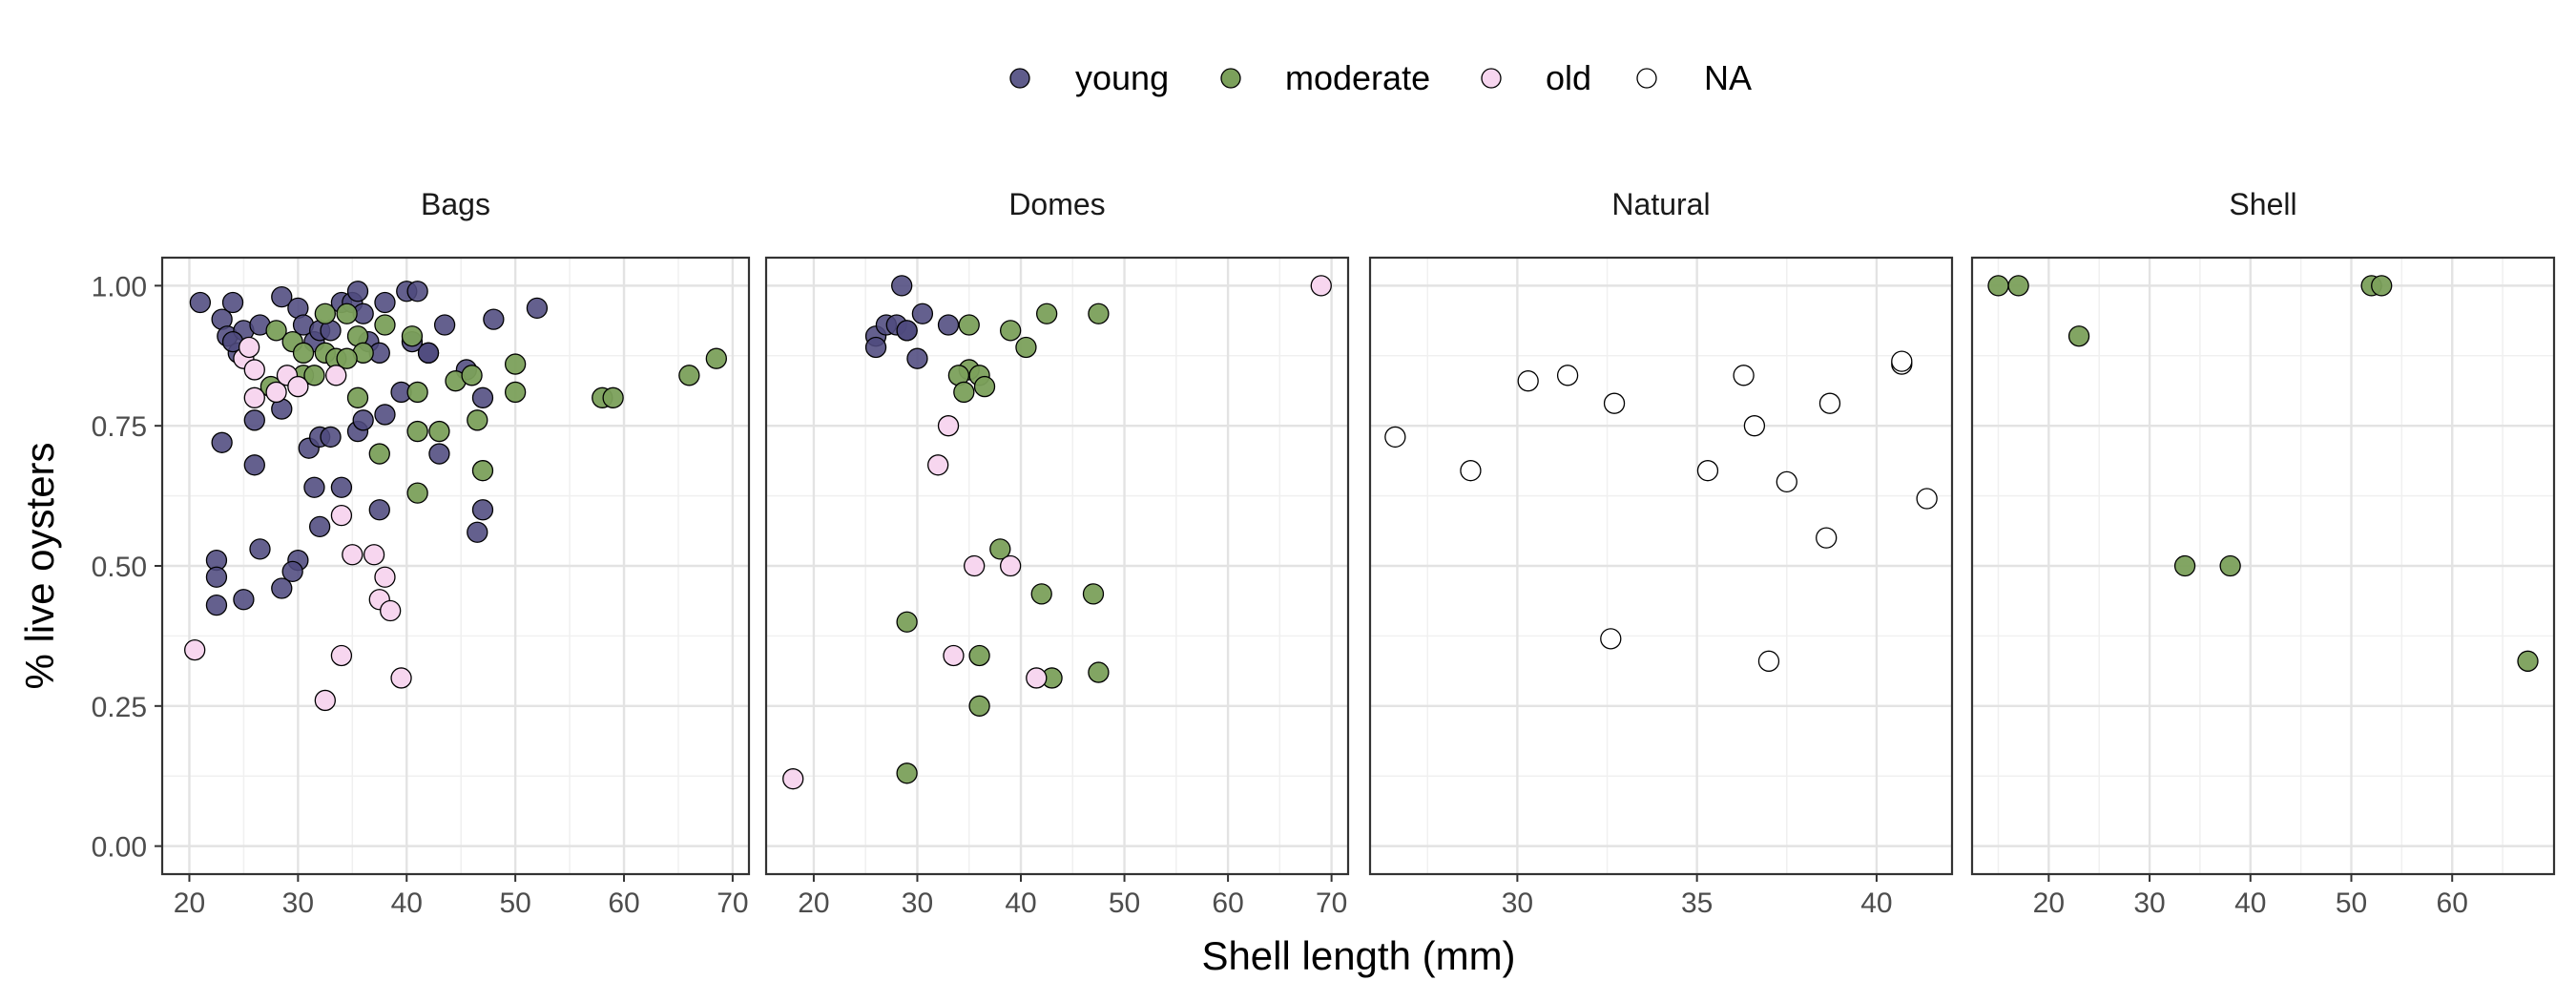  Describe the element at coordinates (1646, 78) in the screenshot. I see `legend-key-NA` at that location.